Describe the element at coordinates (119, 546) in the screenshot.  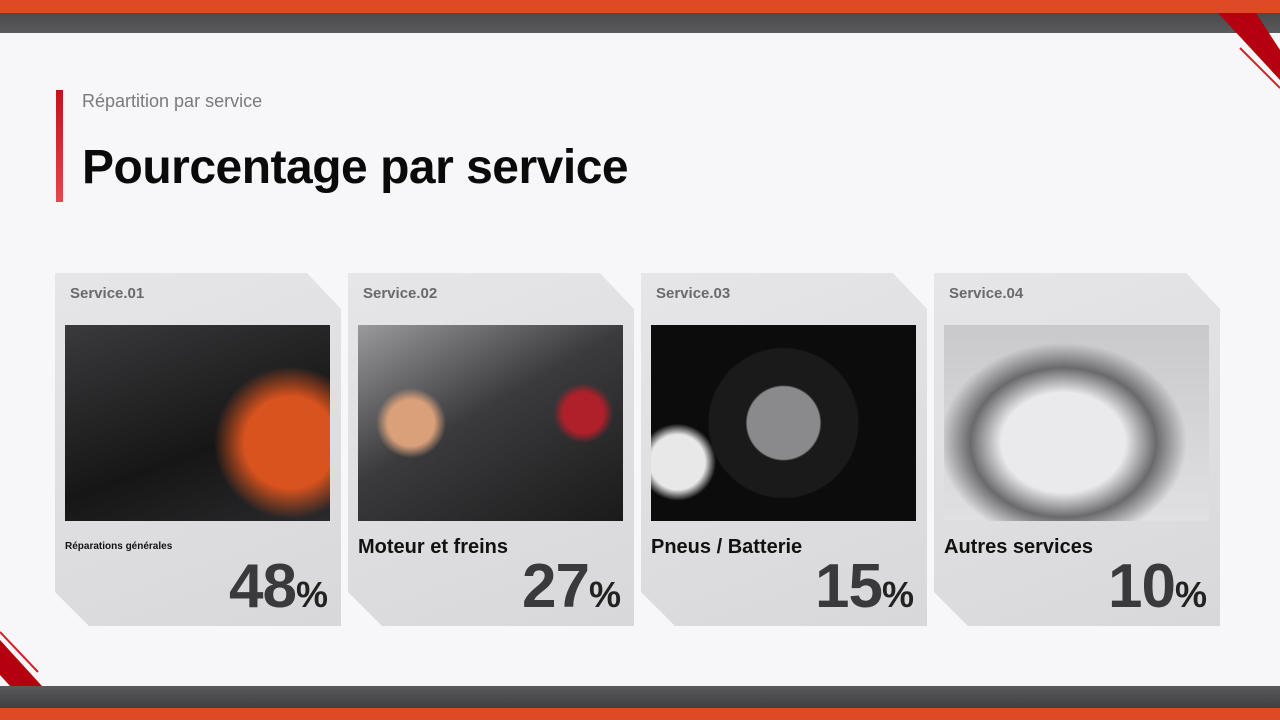
I see `service-name: Réparations générales` at that location.